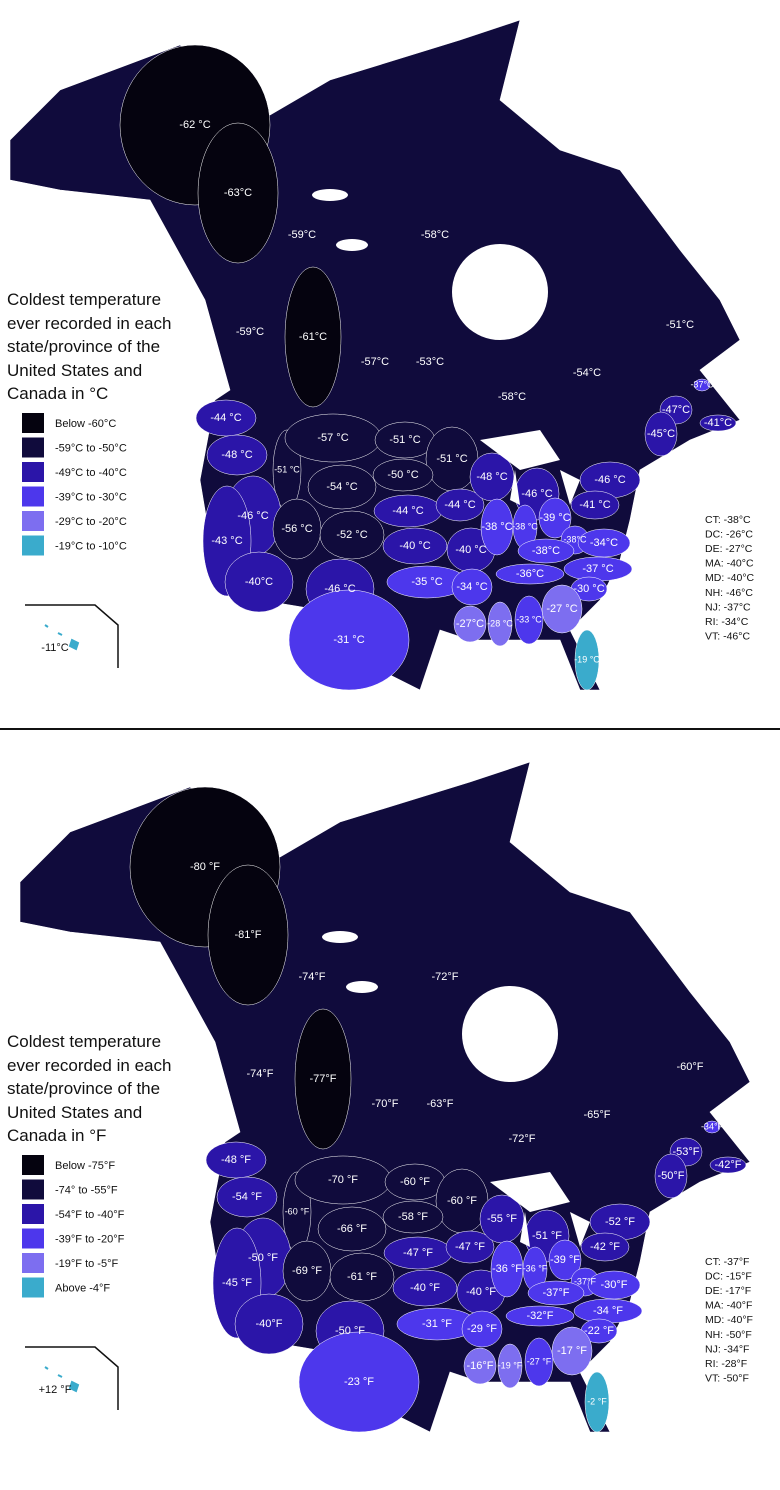  Describe the element at coordinates (727, 622) in the screenshot. I see `small-state-value: RI: -34°C` at that location.